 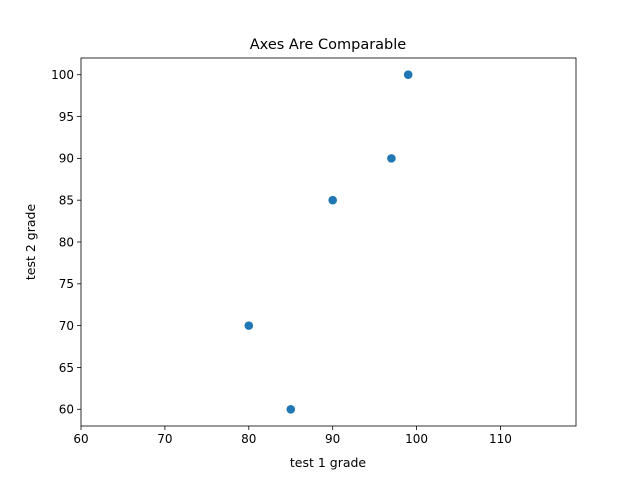 What do you see at coordinates (500, 439) in the screenshot?
I see `x-tick-label: 110` at bounding box center [500, 439].